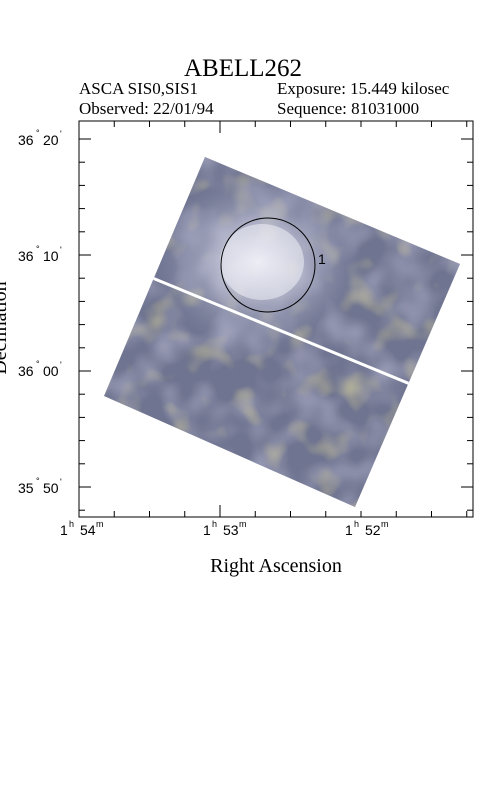 This screenshot has width=486, height=792. Describe the element at coordinates (243, 68) in the screenshot. I see `plot-title: ABELL262` at that location.